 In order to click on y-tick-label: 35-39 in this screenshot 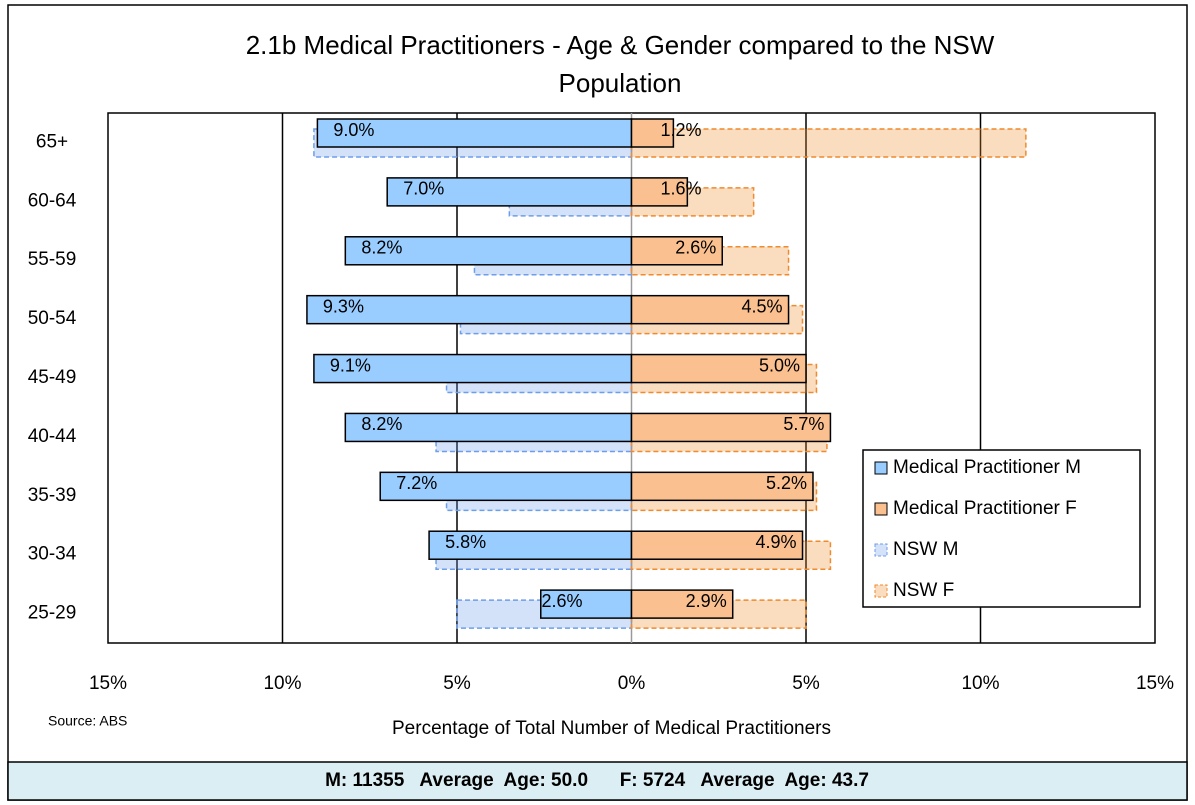, I will do `click(52, 495)`.